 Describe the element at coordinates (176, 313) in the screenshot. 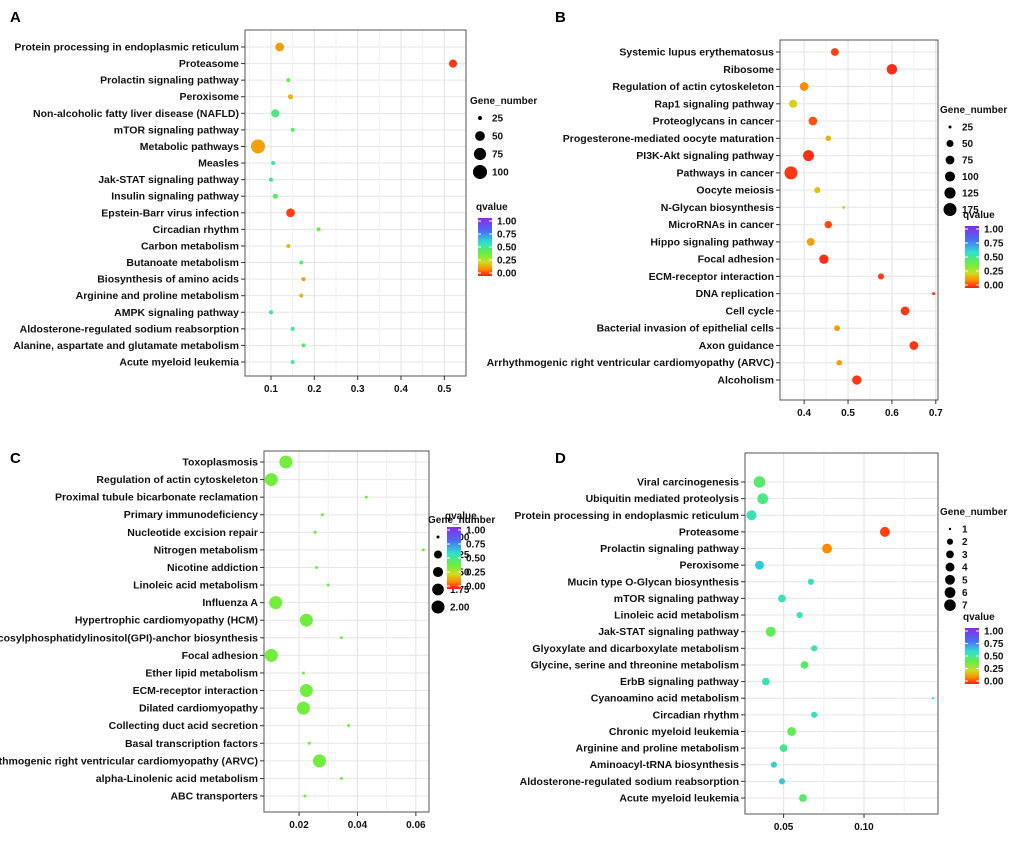

I see `y-tick-label: AMPK signaling pathway` at that location.